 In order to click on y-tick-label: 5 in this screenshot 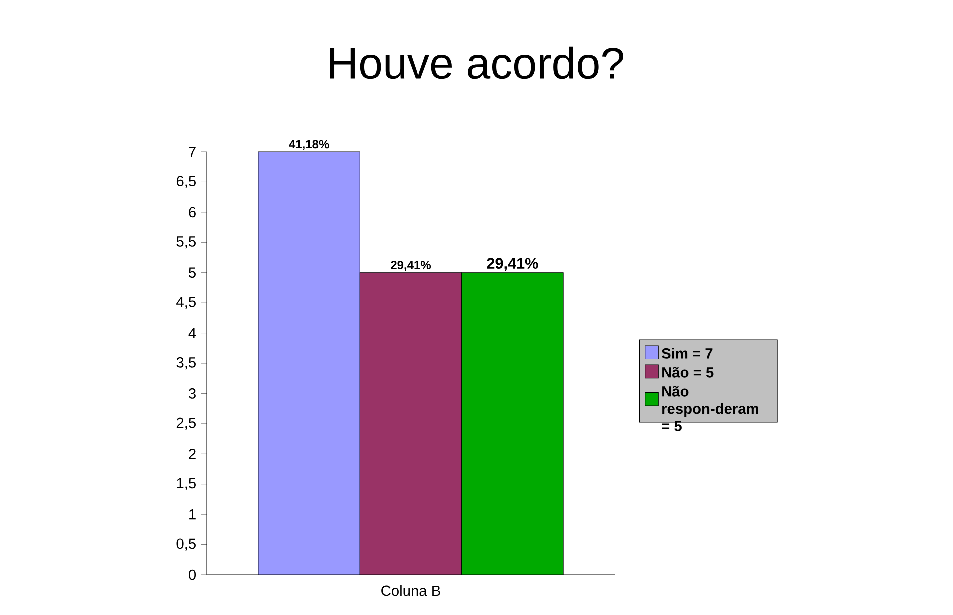, I will do `click(192, 273)`.